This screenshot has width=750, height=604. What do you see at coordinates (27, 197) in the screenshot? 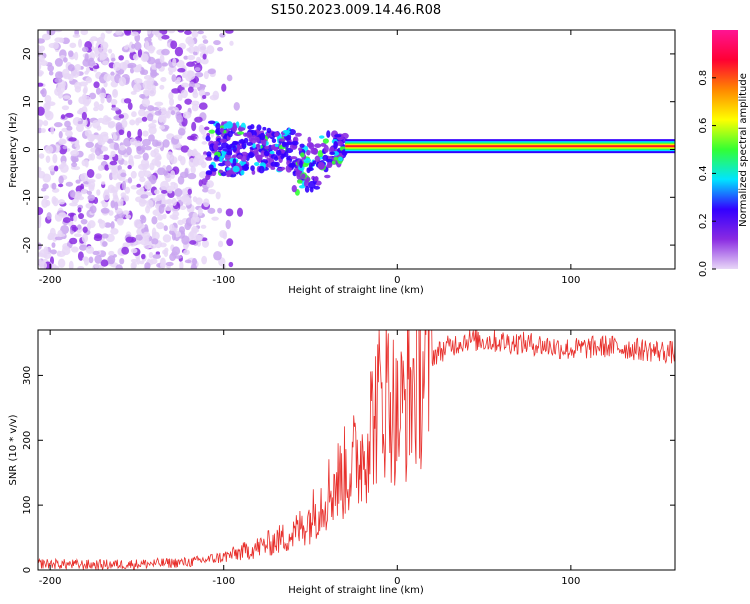
I see `y-tick-label: -10` at bounding box center [27, 197].